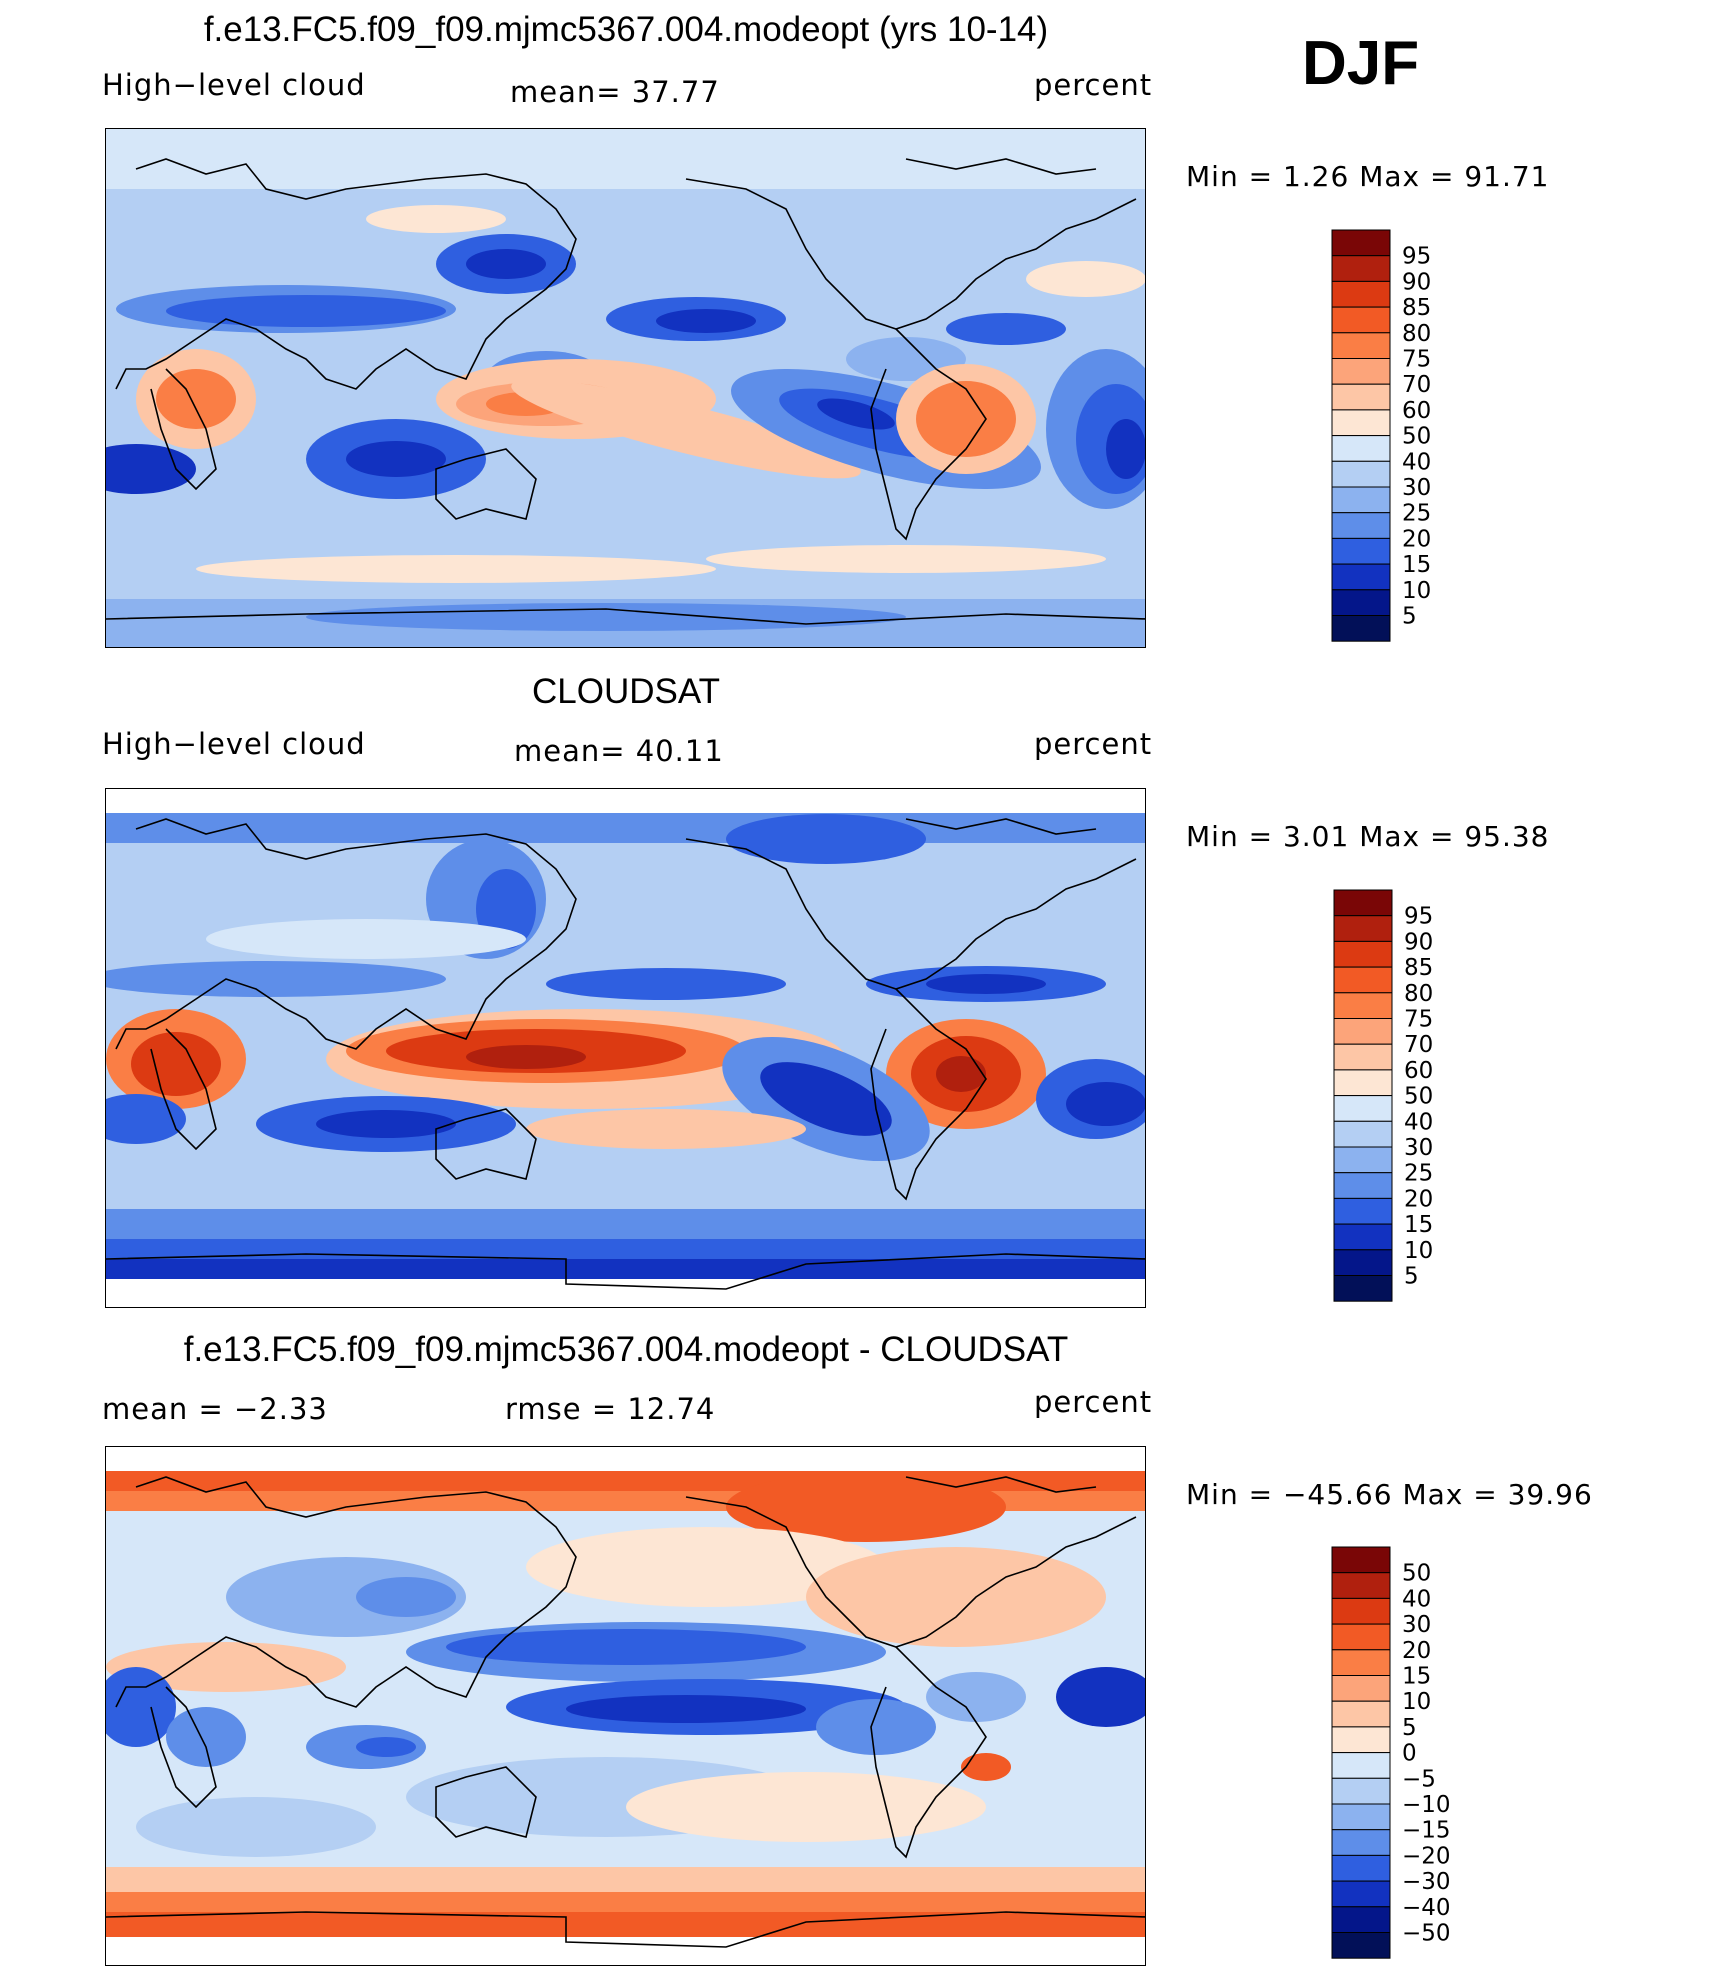 This screenshot has height=1970, width=1710. Describe the element at coordinates (1409, 1754) in the screenshot. I see `colorbar-tick-label: 0` at that location.